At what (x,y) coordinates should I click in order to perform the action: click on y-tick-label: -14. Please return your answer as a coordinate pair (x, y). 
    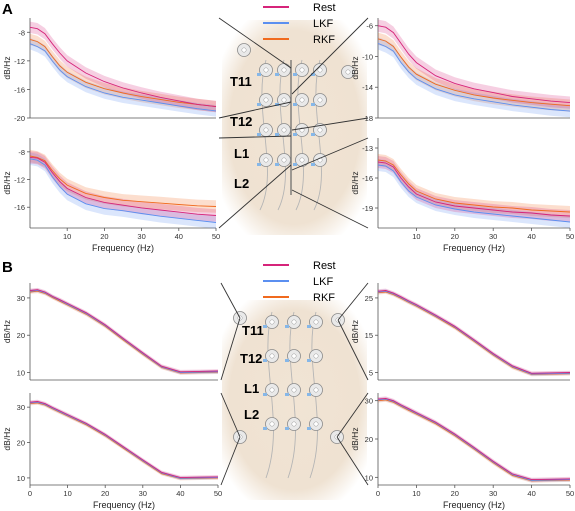
    Looking at the image, I should click on (367, 87).